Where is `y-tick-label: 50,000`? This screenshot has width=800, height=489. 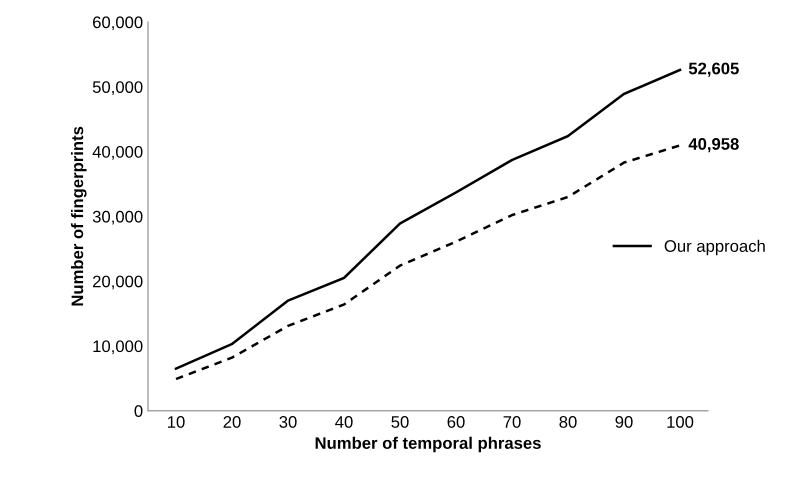 y-tick-label: 50,000 is located at coordinates (117, 88).